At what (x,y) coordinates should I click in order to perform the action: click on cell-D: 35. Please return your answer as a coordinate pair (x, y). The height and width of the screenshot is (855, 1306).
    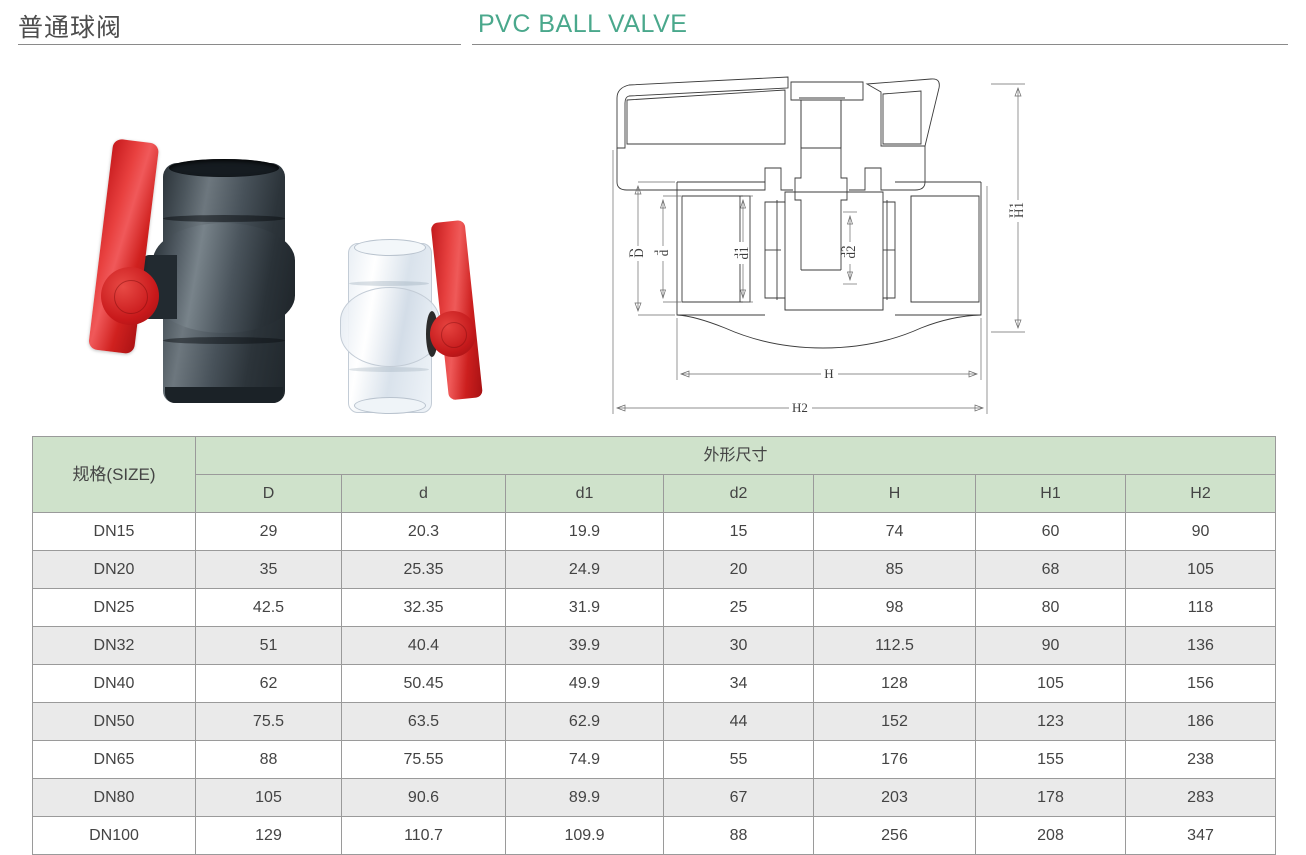
    Looking at the image, I should click on (268, 569).